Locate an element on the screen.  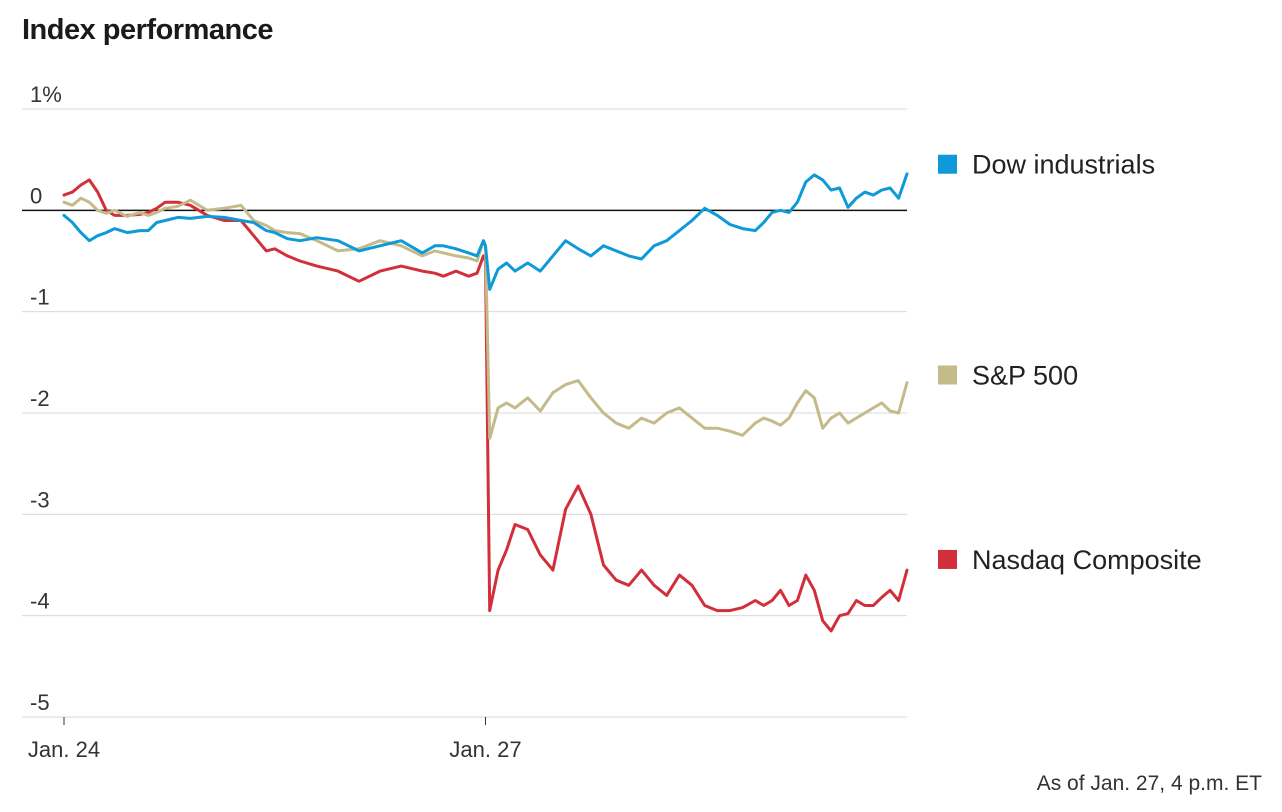
y-axis-labels: 1% 0 -1 -2 -3 -4 -5 is located at coordinates (46, 398).